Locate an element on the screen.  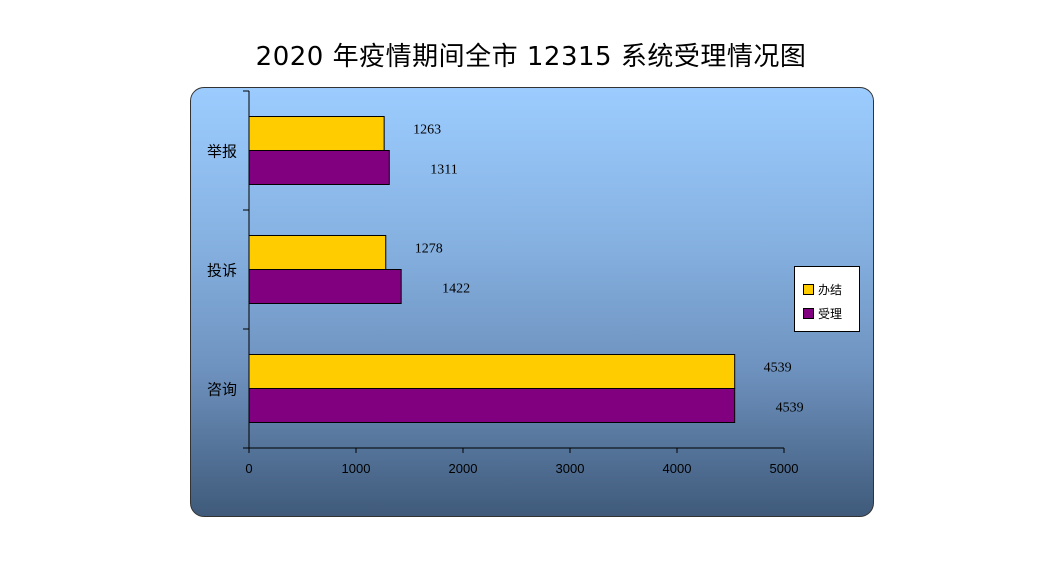
x-tick-label-4: 4000 is located at coordinates (677, 468).